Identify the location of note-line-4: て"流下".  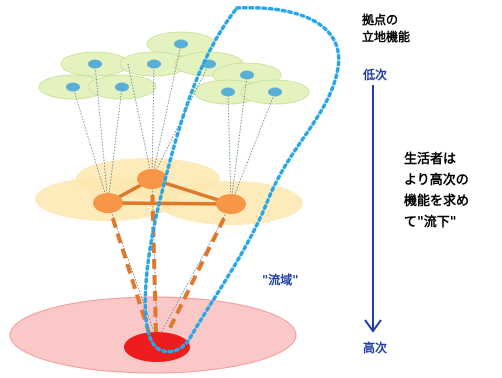
(430, 222).